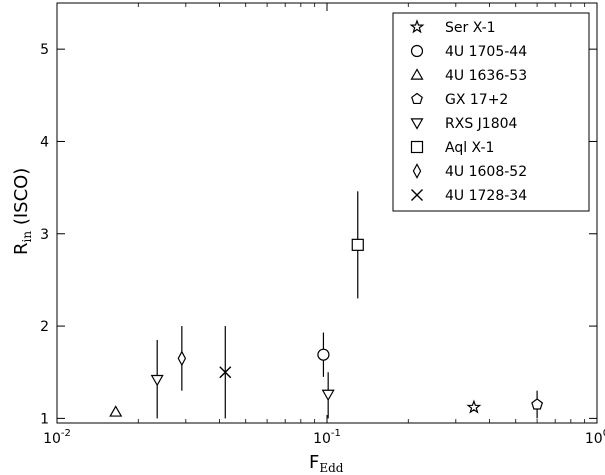 The image size is (605, 475). Describe the element at coordinates (486, 172) in the screenshot. I see `legend-label: 4U 1608-52` at that location.